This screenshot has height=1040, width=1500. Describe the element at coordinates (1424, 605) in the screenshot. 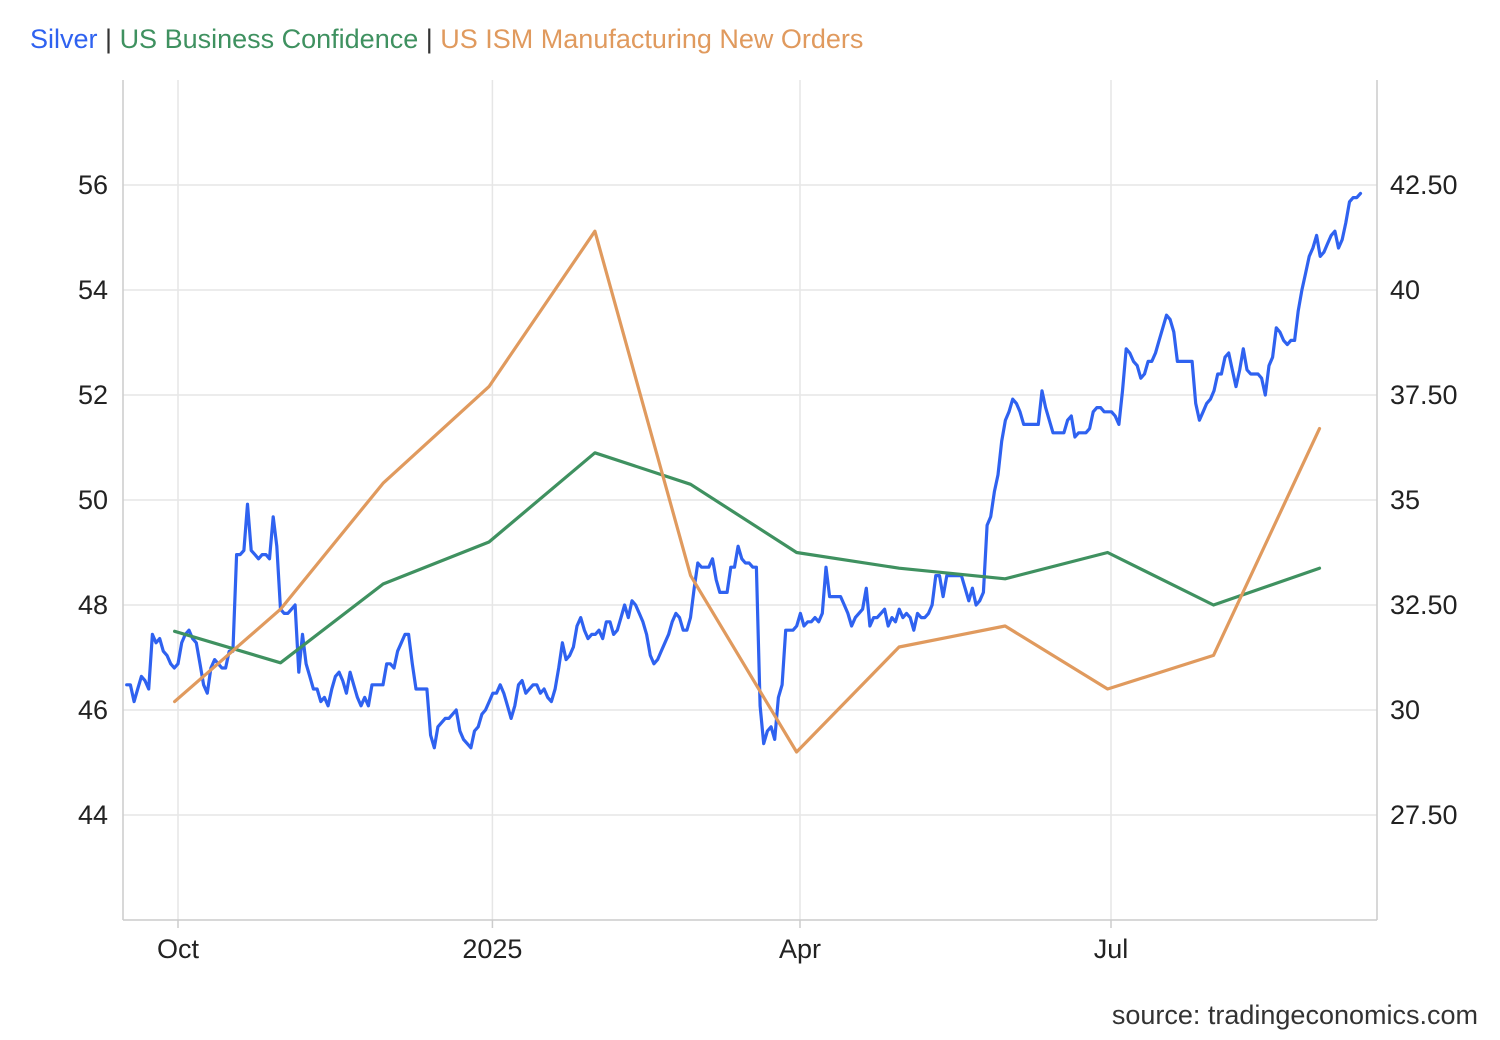

I see `right-axis-tick: 32.50` at that location.